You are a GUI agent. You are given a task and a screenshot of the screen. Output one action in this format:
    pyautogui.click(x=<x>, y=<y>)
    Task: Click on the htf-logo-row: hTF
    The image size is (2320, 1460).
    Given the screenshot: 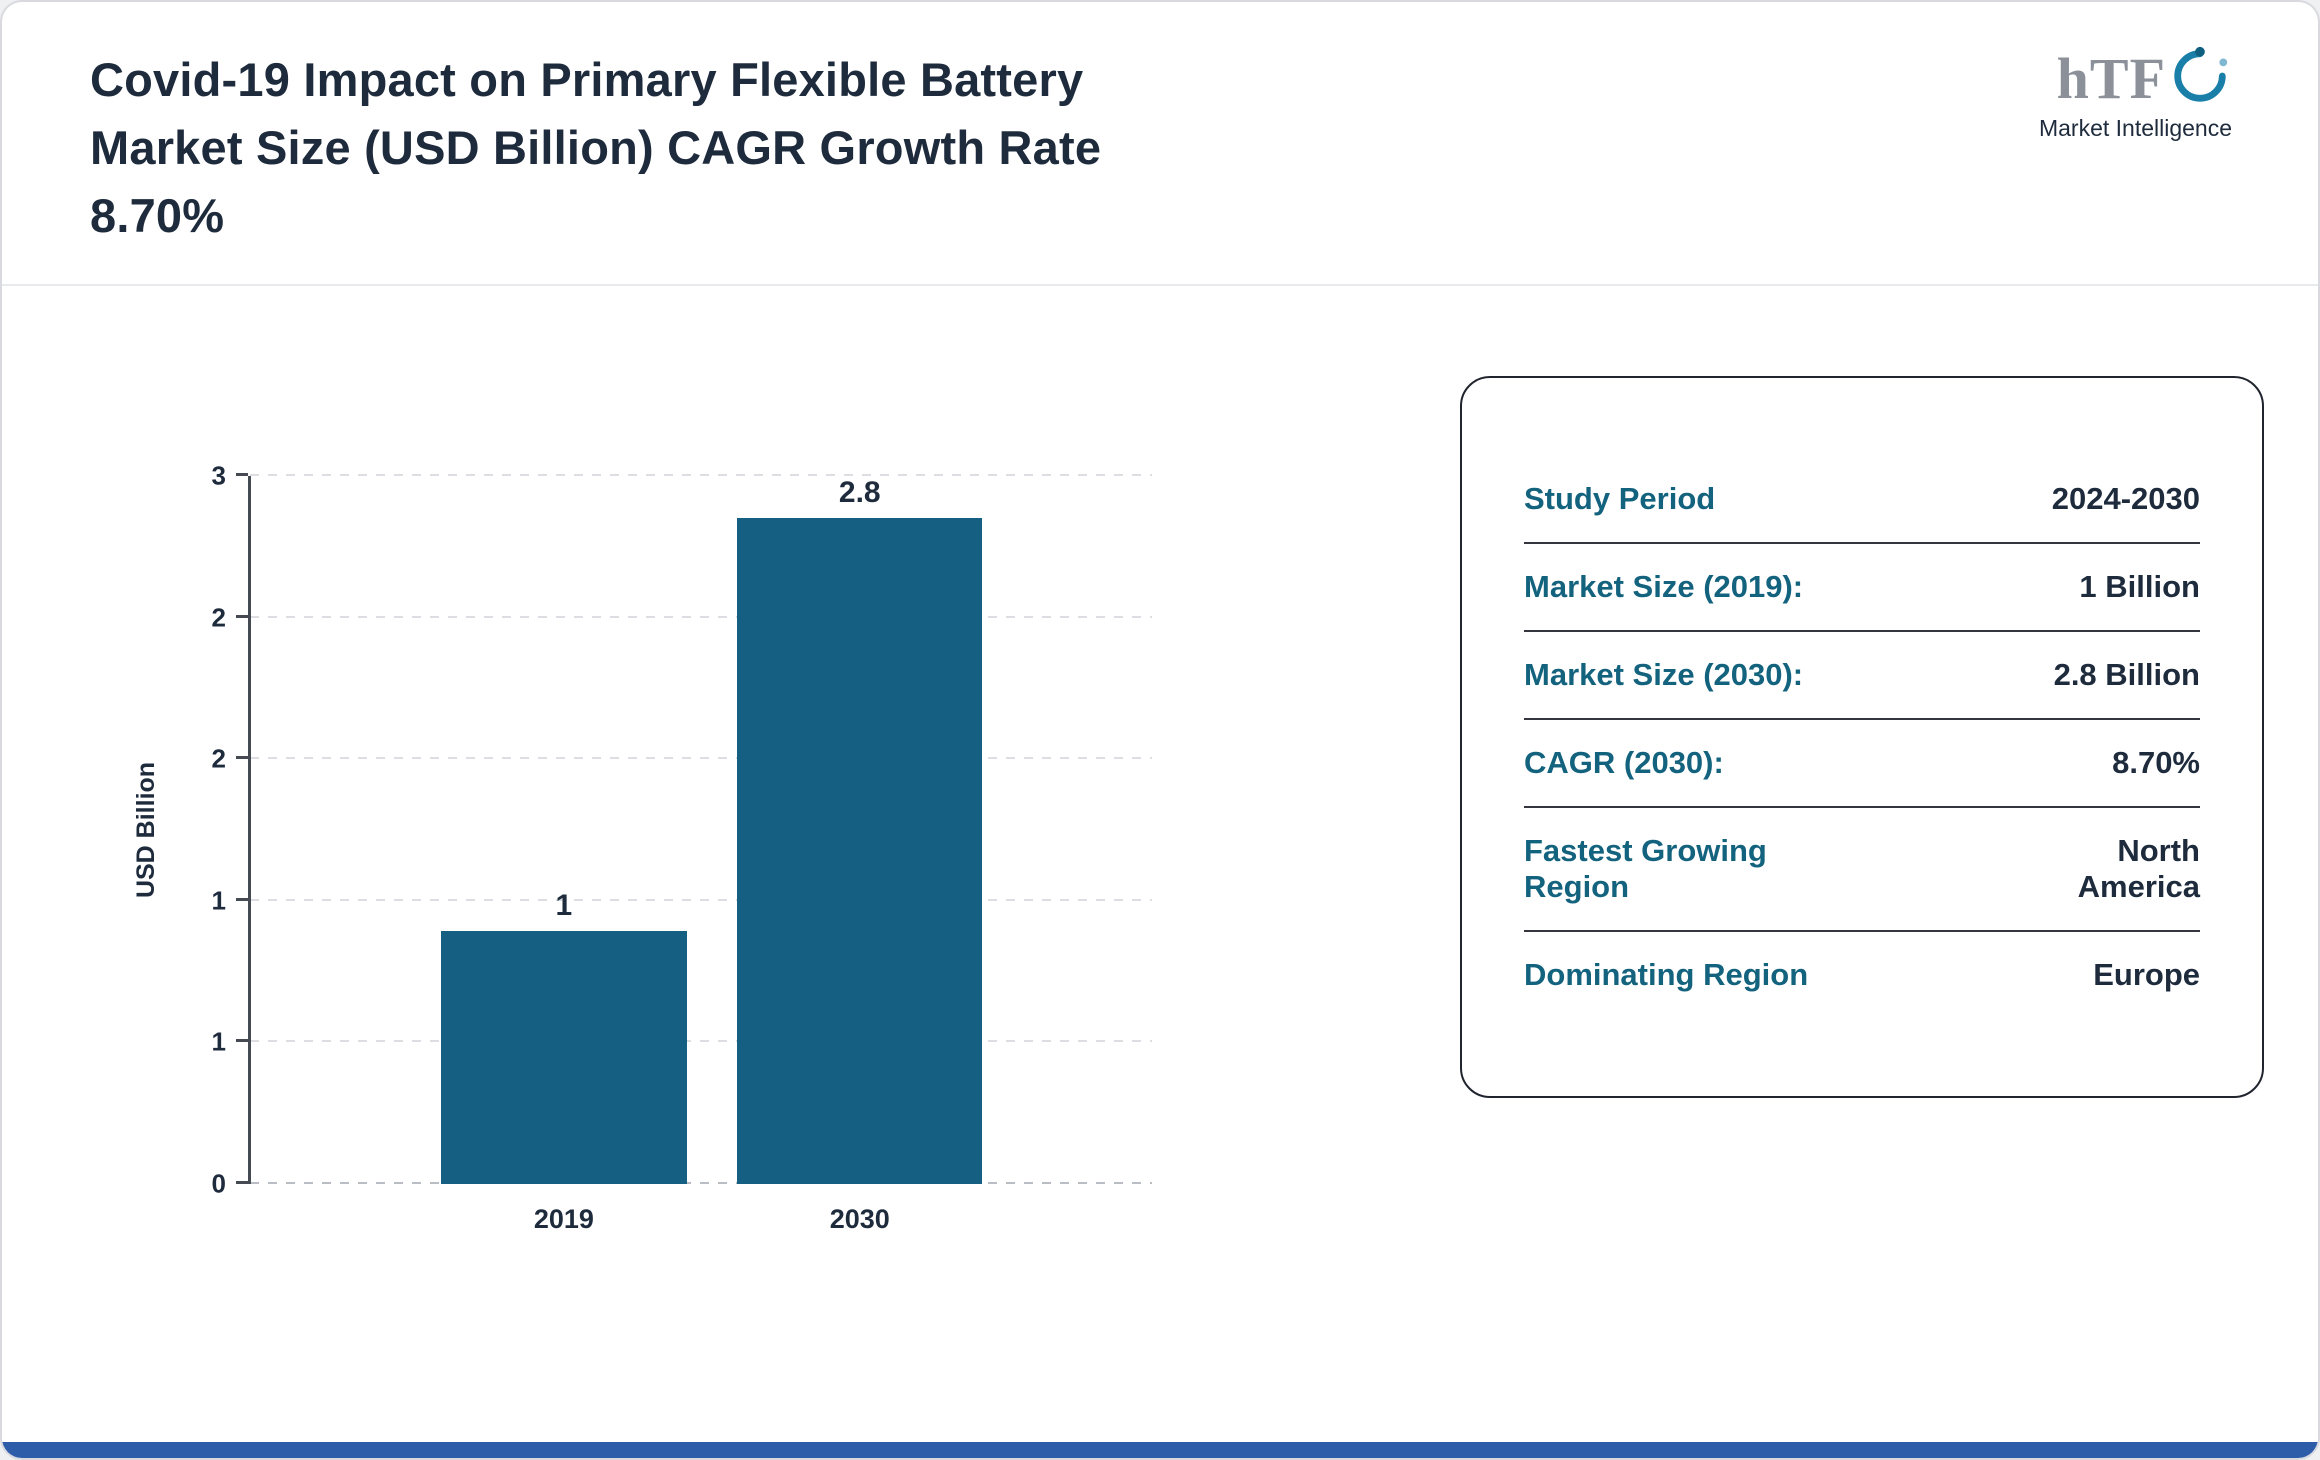 What is the action you would take?
    pyautogui.click(x=2135, y=78)
    